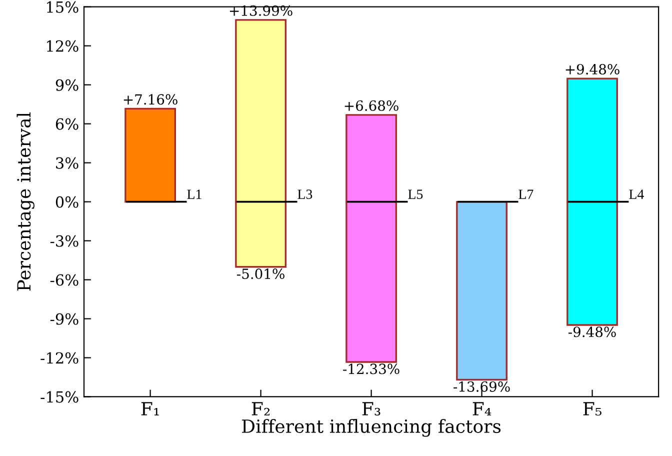 The image size is (672, 456). What do you see at coordinates (25, 201) in the screenshot?
I see `y-axis-title: Percentage interval` at bounding box center [25, 201].